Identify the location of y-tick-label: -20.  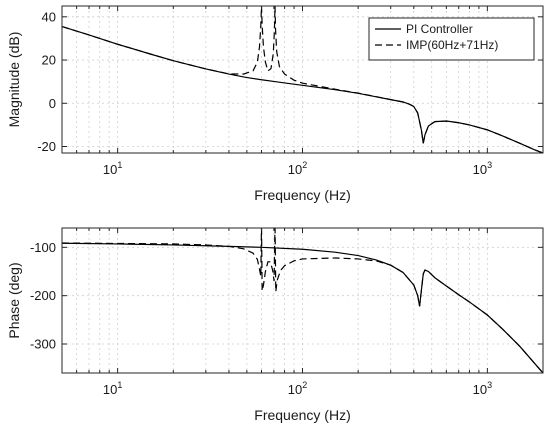
(46, 146).